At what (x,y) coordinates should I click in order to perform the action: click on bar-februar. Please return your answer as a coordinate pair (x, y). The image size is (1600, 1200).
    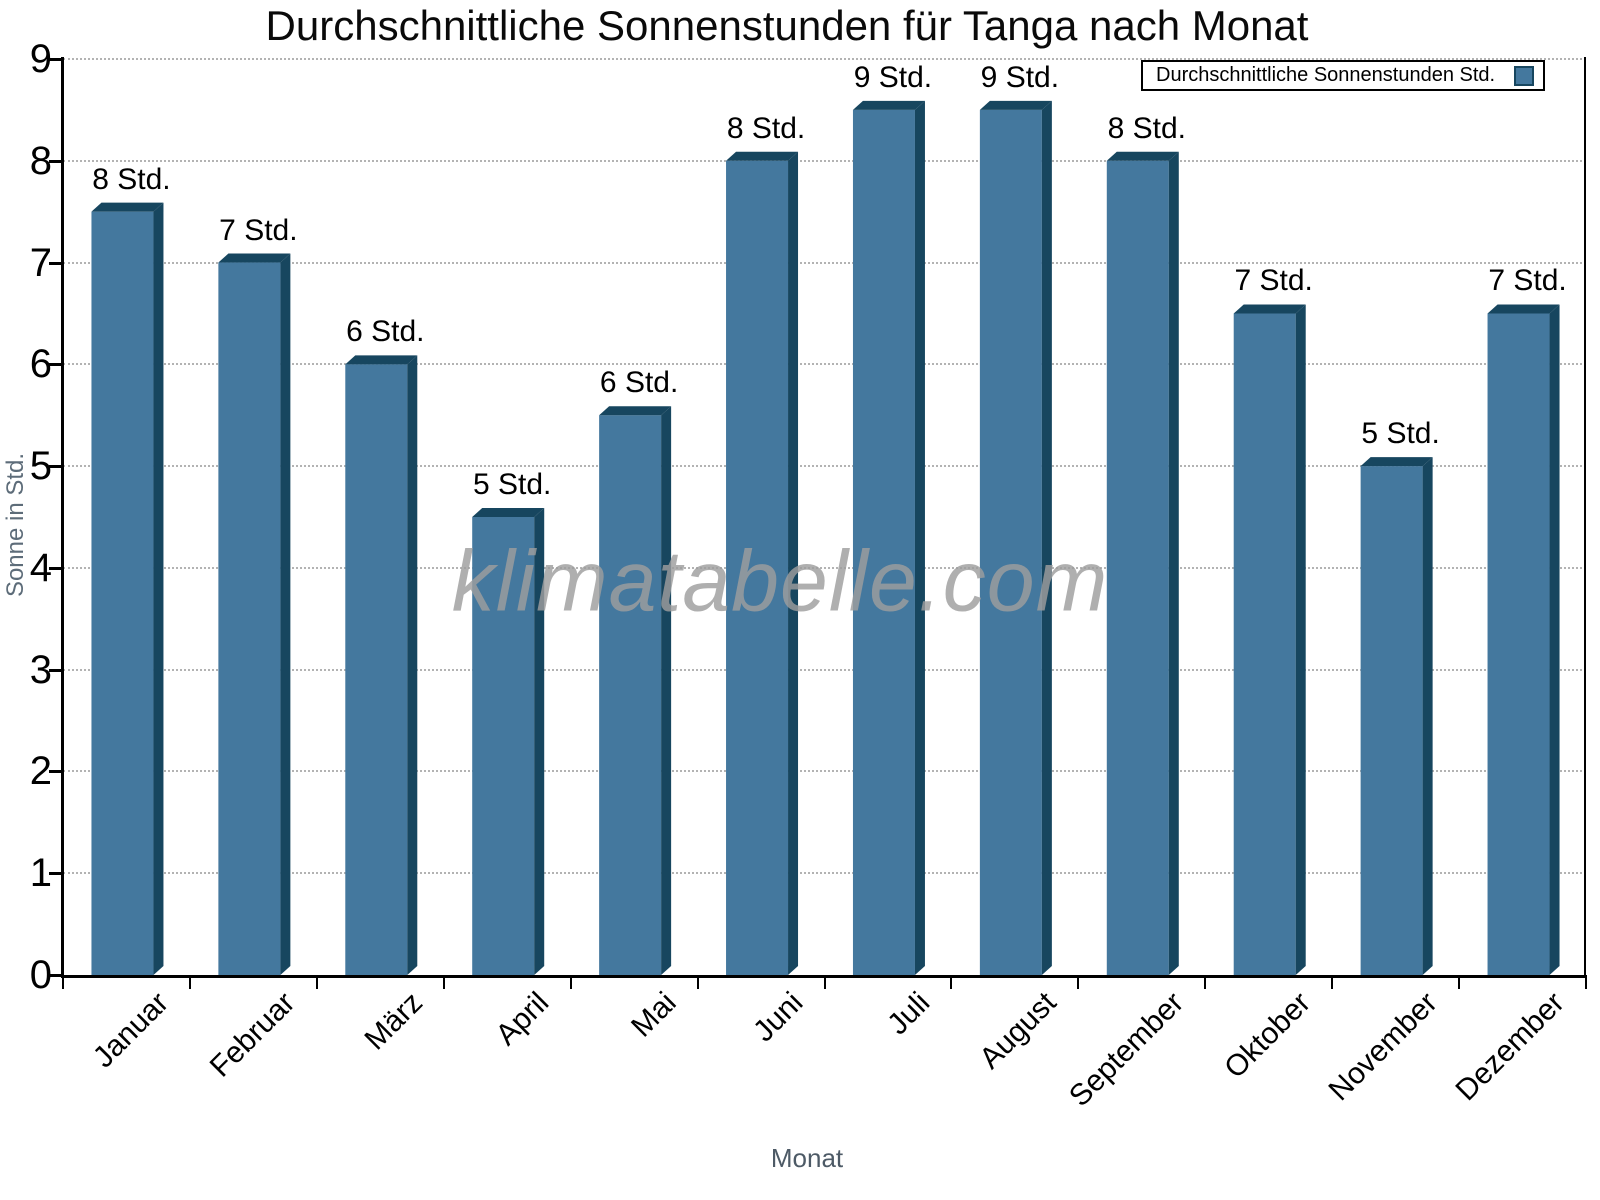
    Looking at the image, I should click on (254, 614).